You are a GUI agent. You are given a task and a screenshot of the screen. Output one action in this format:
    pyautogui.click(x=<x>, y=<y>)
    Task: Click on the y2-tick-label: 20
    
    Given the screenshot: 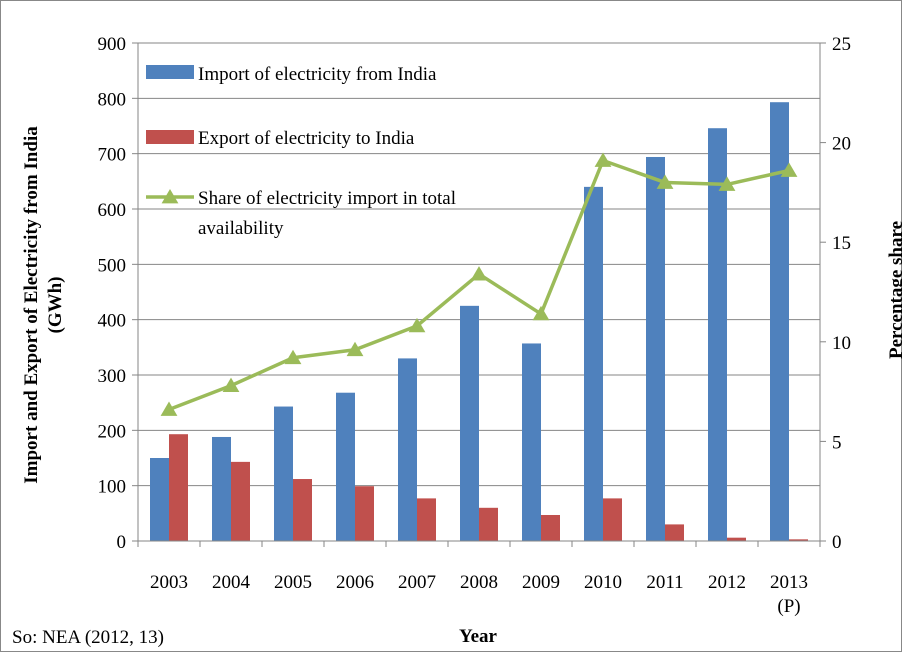 What is the action you would take?
    pyautogui.click(x=841, y=144)
    